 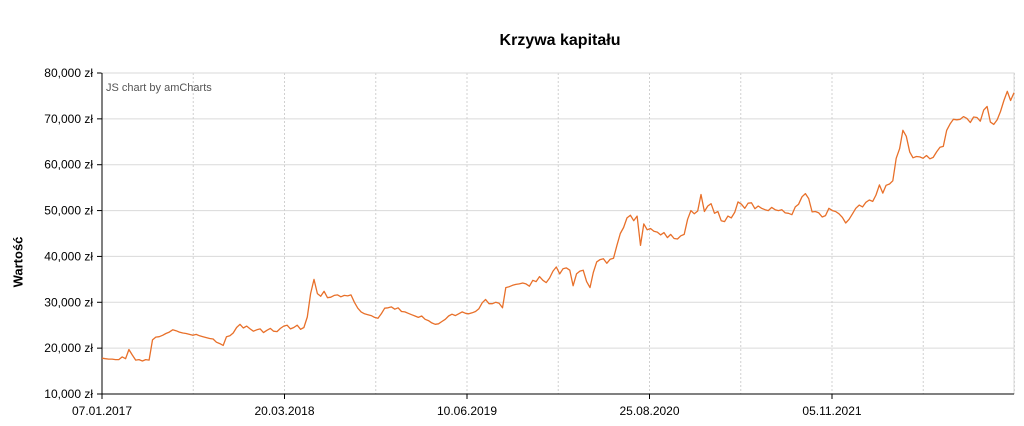 I want to click on y-tick-label: 40,000 zł, so click(x=68, y=256).